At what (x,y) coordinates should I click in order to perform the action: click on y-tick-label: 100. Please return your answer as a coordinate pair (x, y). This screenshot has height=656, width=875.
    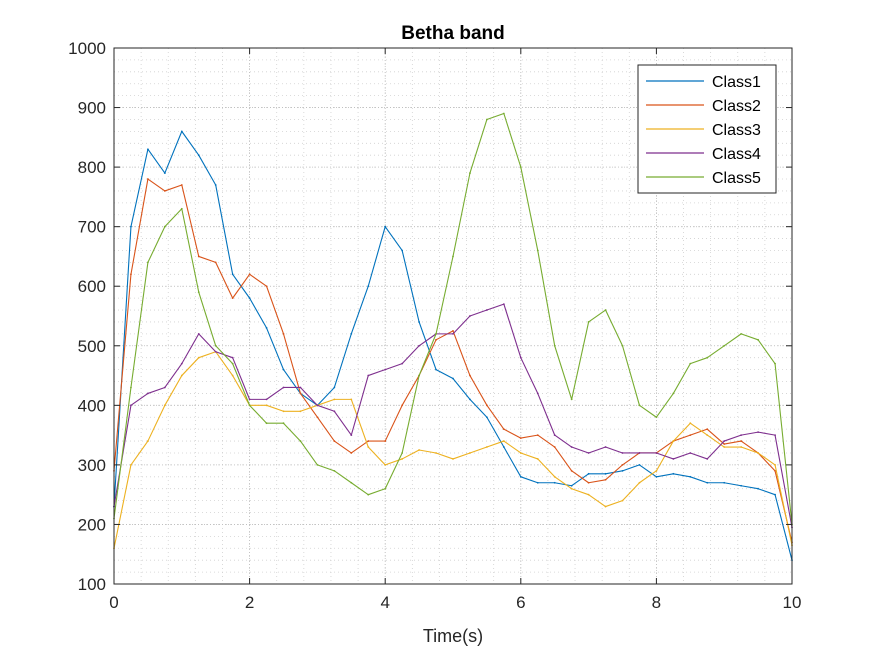
    Looking at the image, I should click on (92, 584).